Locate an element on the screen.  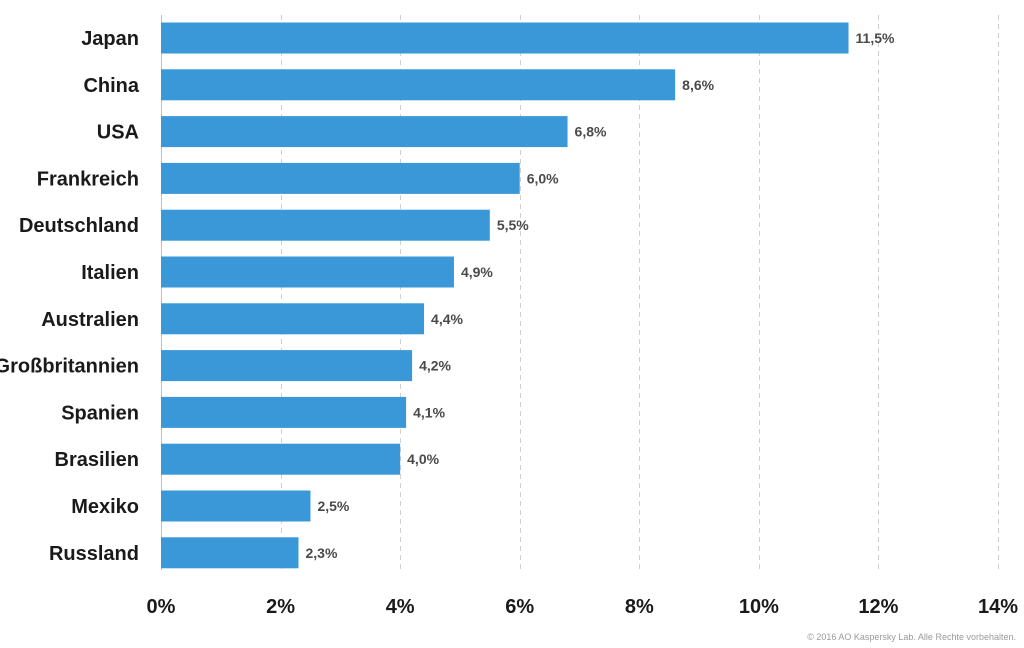
x-tick-label: 8% is located at coordinates (639, 607).